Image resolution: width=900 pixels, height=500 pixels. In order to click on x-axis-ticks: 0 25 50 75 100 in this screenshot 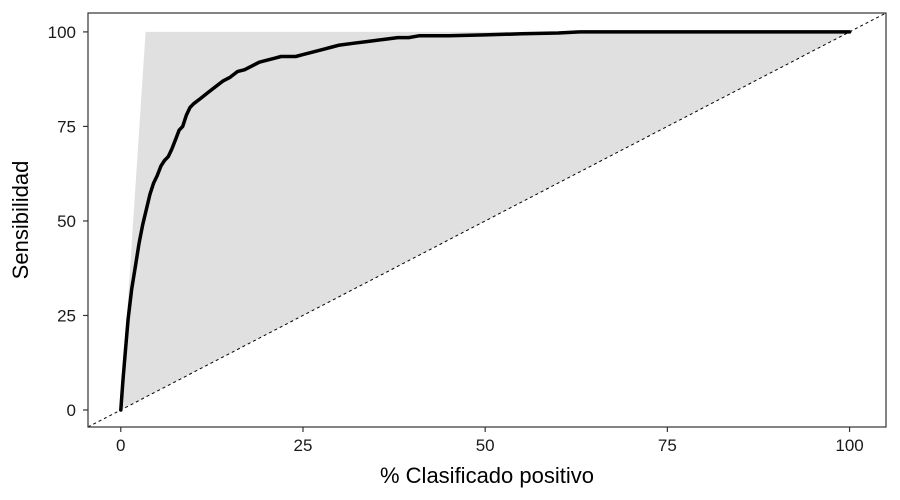, I will do `click(490, 441)`.